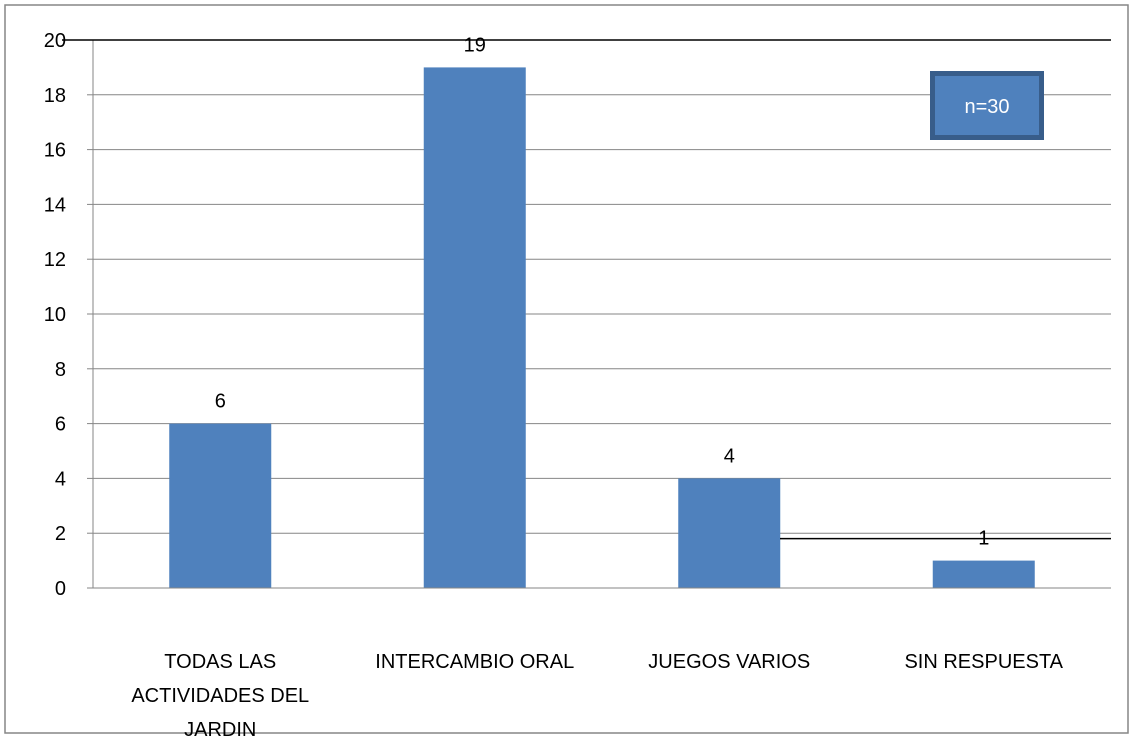  Describe the element at coordinates (474, 662) in the screenshot. I see `x-tick-label: INTERCAMBIO ORAL` at that location.